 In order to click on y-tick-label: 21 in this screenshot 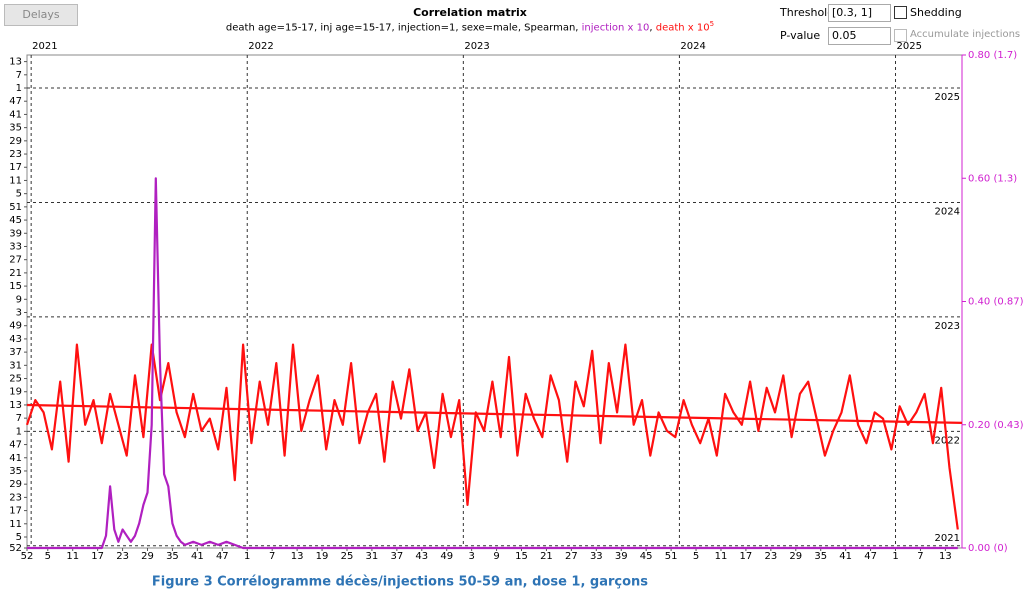, I will do `click(15, 273)`.